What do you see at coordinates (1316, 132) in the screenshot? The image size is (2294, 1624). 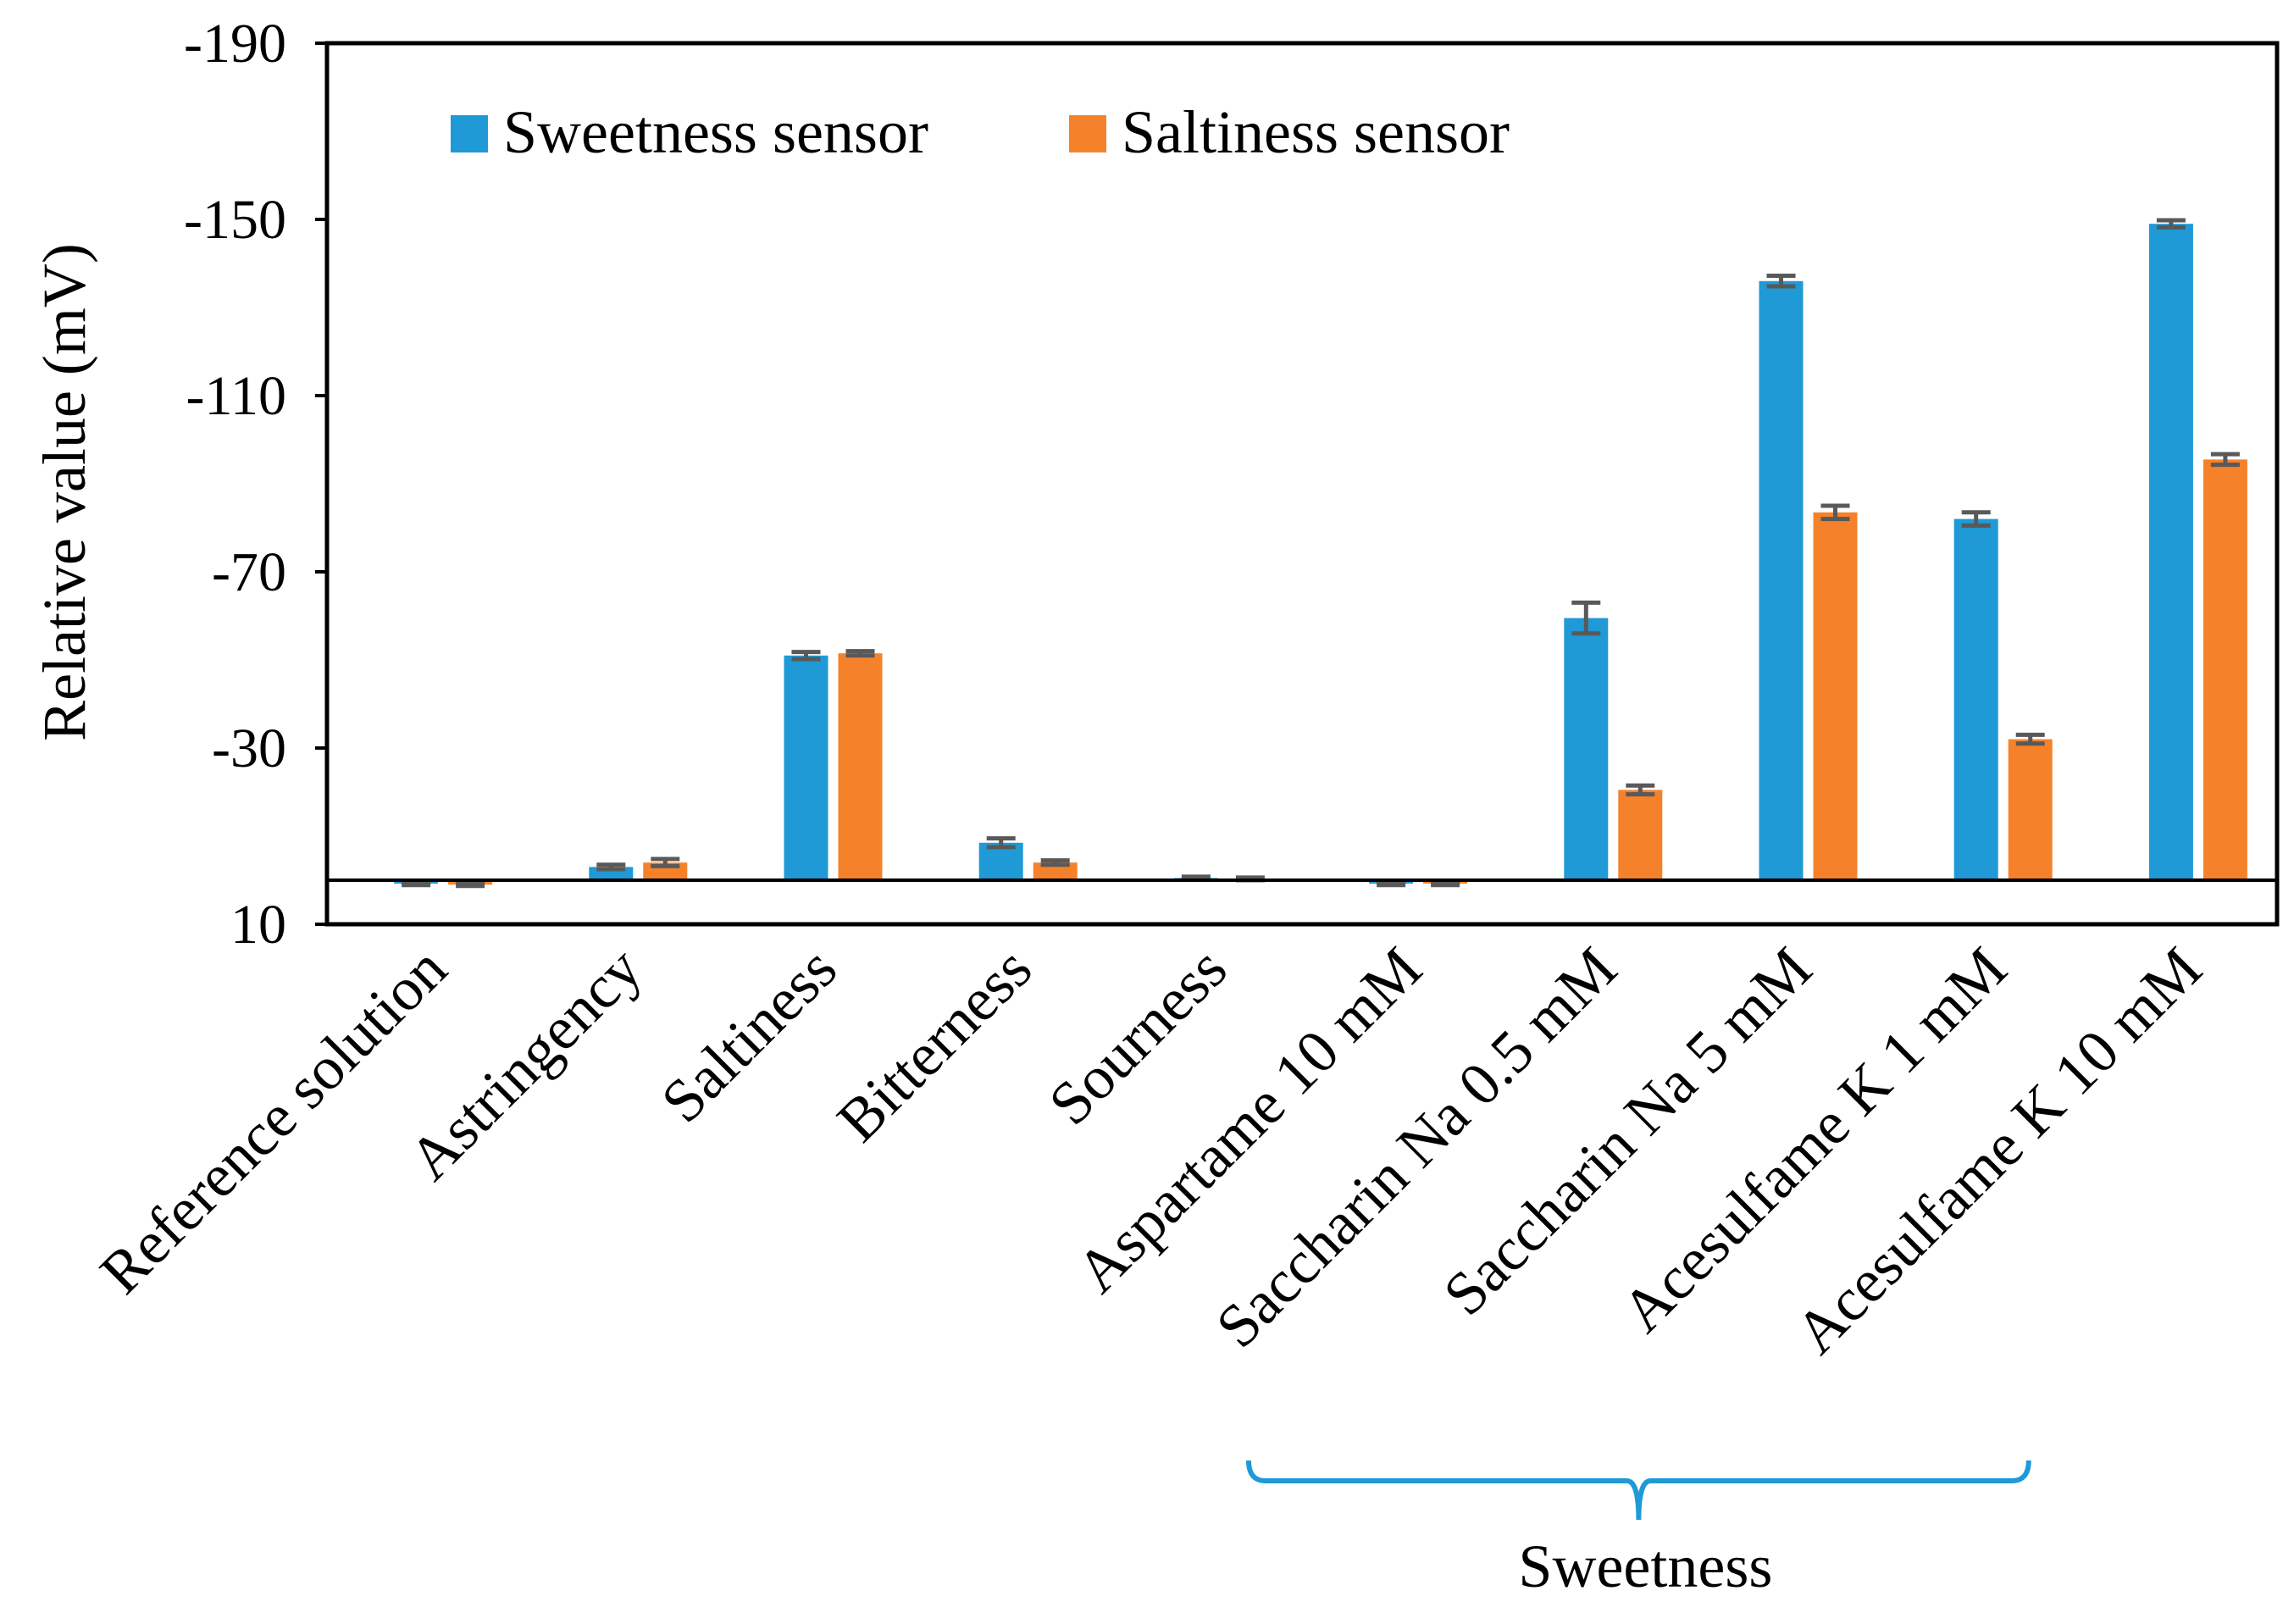 I see `legend-label: Saltiness sensor` at bounding box center [1316, 132].